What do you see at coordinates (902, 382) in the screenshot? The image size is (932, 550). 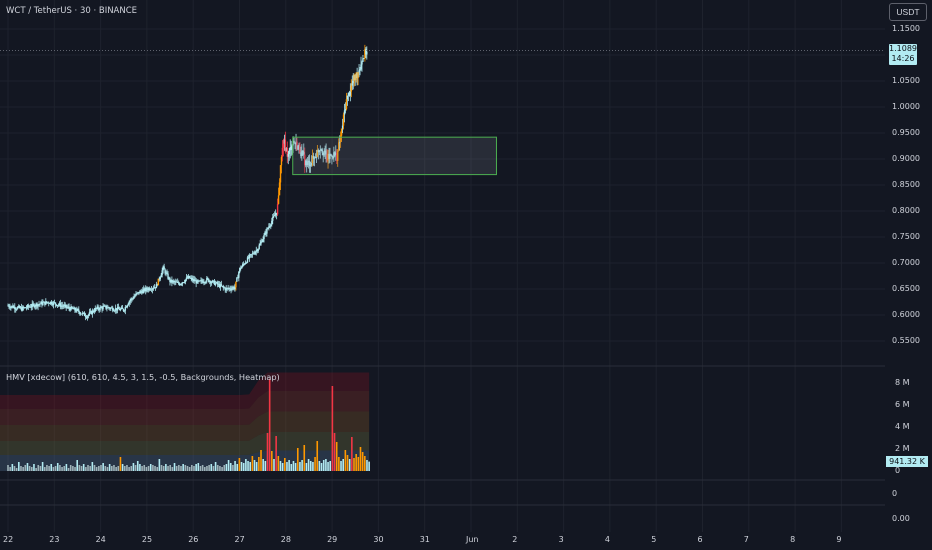 I see `volume-axis-label: 8 M` at bounding box center [902, 382].